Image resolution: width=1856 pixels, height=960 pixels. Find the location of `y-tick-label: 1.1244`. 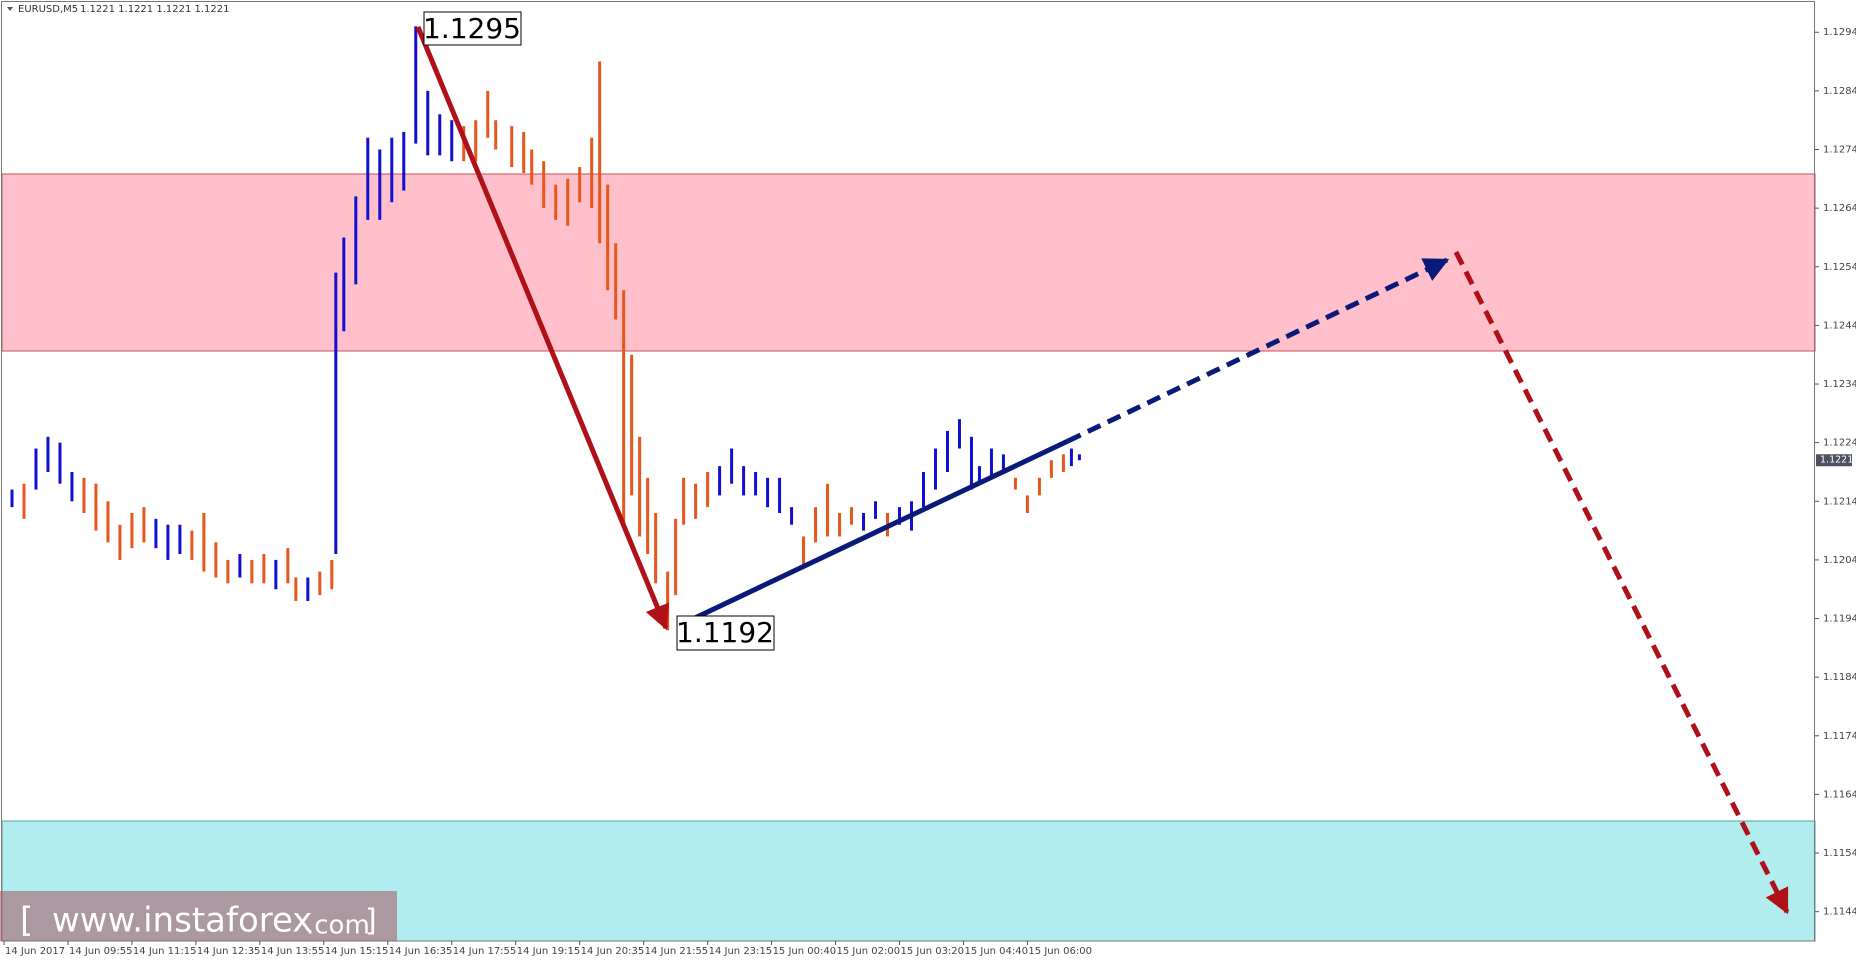

y-tick-label: 1.1244 is located at coordinates (1839, 325).